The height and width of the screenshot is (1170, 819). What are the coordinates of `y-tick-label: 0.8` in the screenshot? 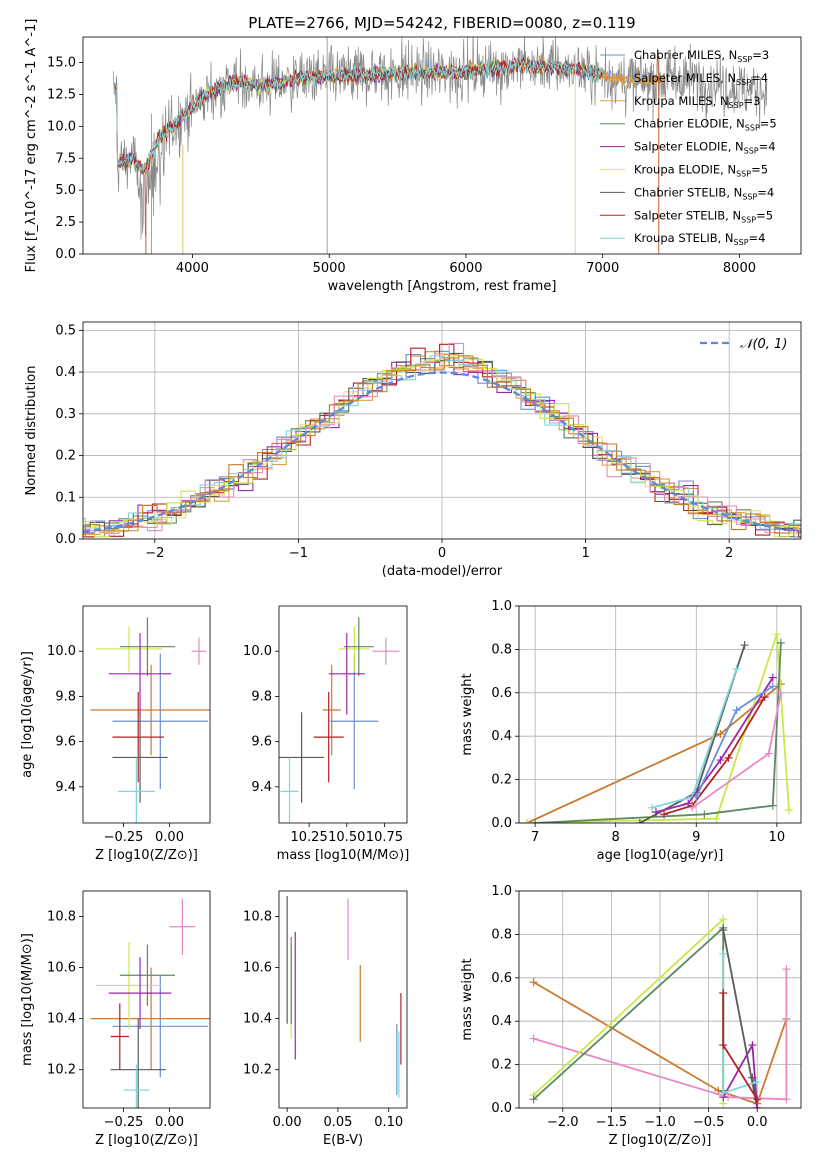 It's located at (501, 934).